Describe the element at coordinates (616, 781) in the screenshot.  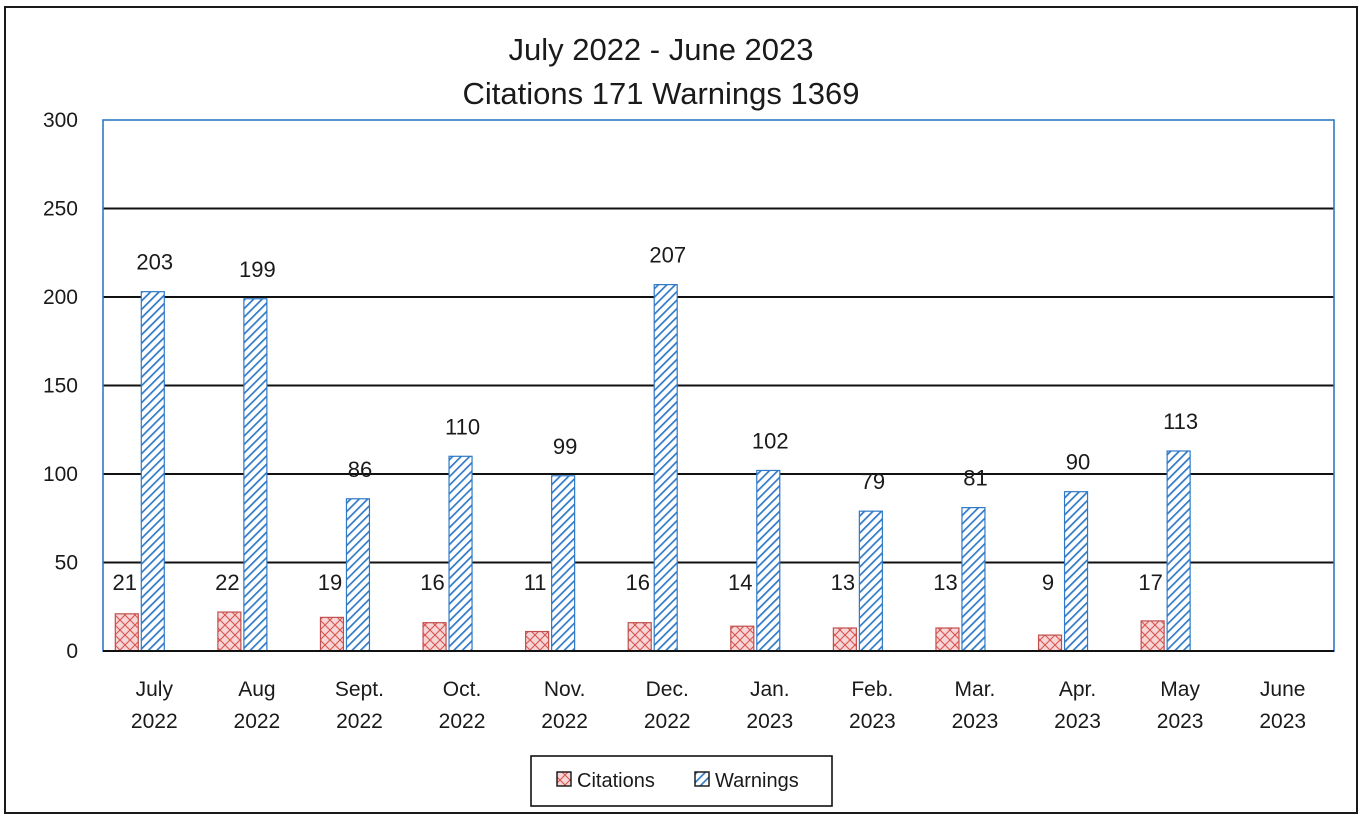
I see `legend-label: Citations` at that location.